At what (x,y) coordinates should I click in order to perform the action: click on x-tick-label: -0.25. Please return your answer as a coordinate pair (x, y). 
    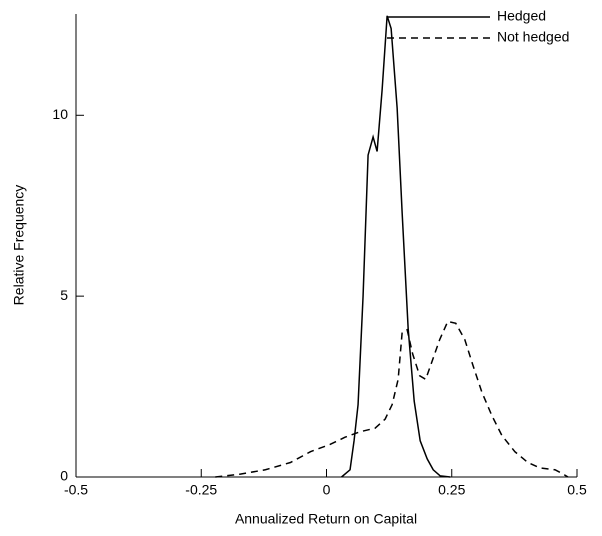
    Looking at the image, I should click on (201, 490).